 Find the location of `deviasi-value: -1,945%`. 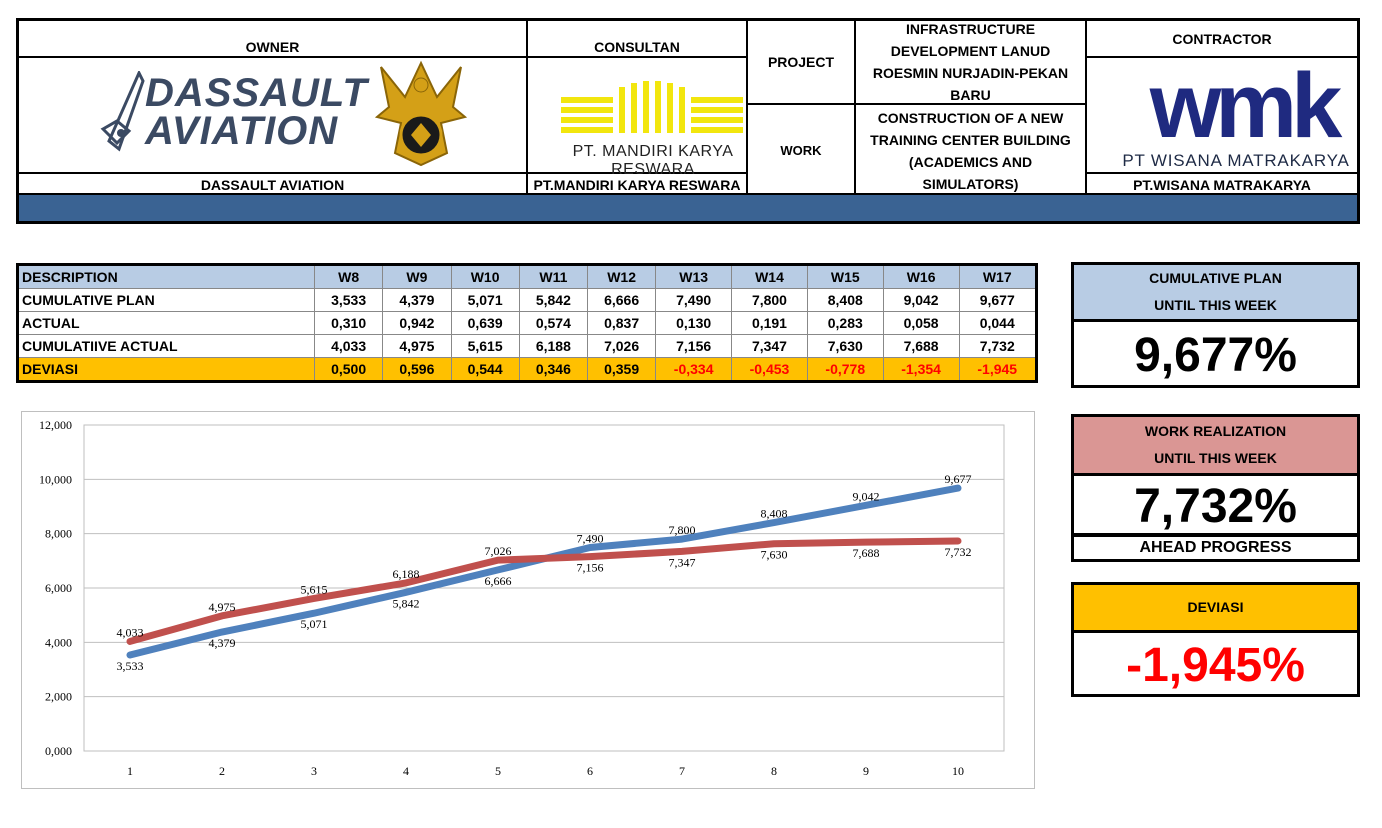

deviasi-value: -1,945% is located at coordinates (1215, 665).